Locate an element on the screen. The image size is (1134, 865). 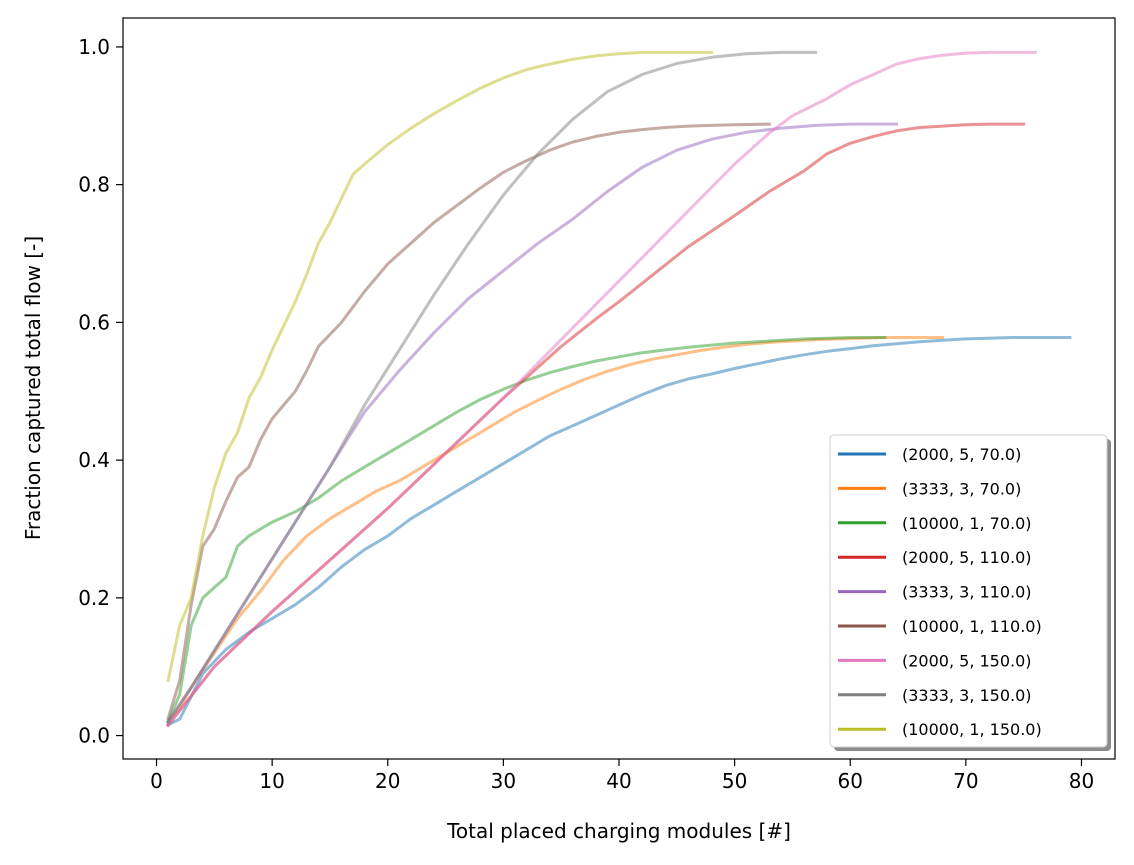
legend-label: (3333, 3, 110.0) is located at coordinates (967, 592).